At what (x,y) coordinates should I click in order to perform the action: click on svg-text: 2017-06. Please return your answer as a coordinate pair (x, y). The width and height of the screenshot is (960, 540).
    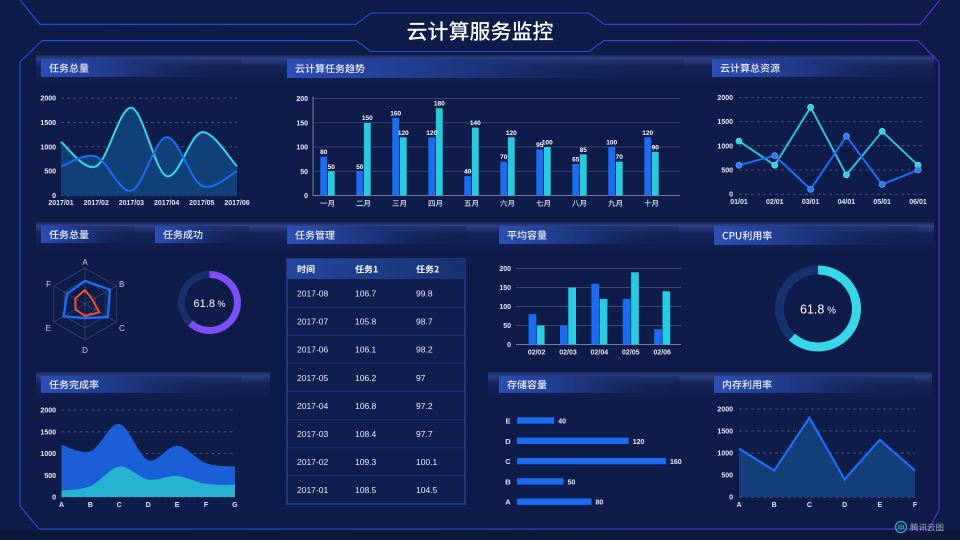
    Looking at the image, I should click on (312, 350).